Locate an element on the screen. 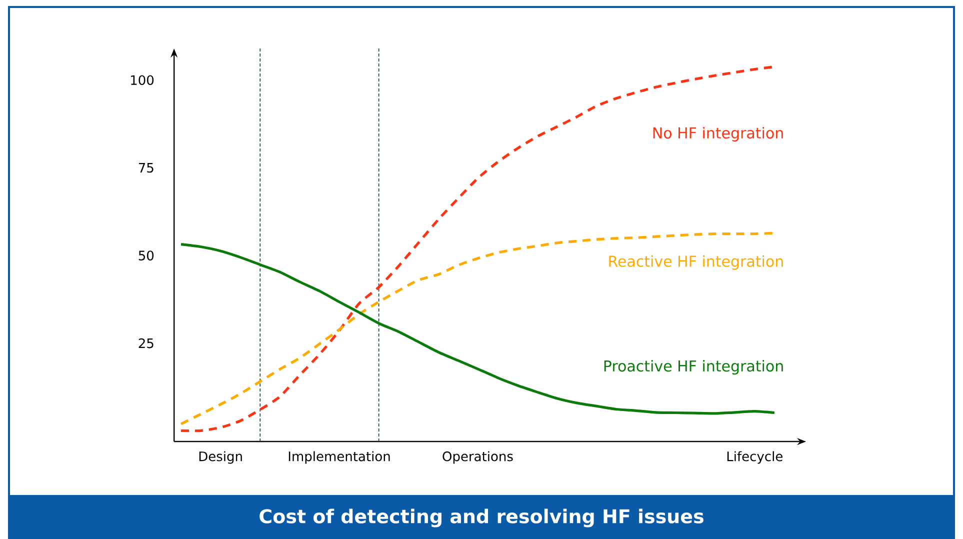  text: Proactive HF integration is located at coordinates (693, 367).